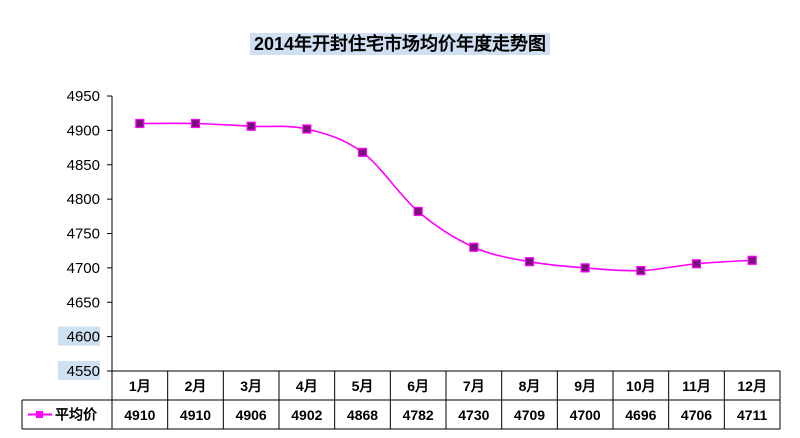  I want to click on y-tick-label: 4550, so click(83, 371).